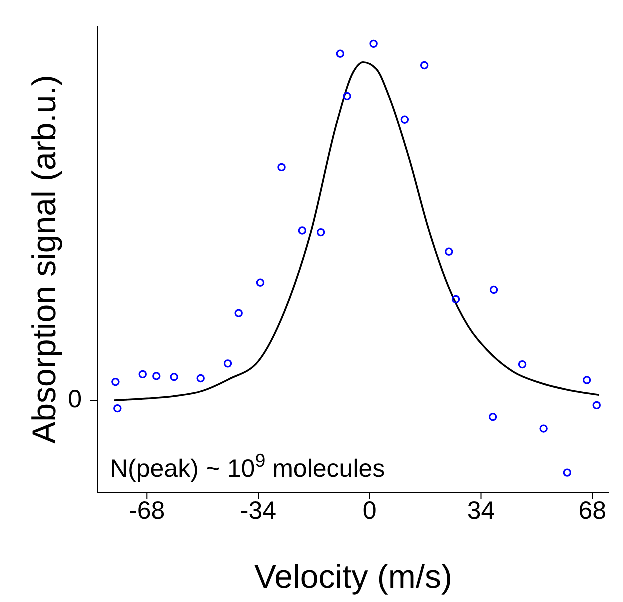 The image size is (623, 602). Describe the element at coordinates (75, 399) in the screenshot. I see `ref-line-label: 0` at that location.